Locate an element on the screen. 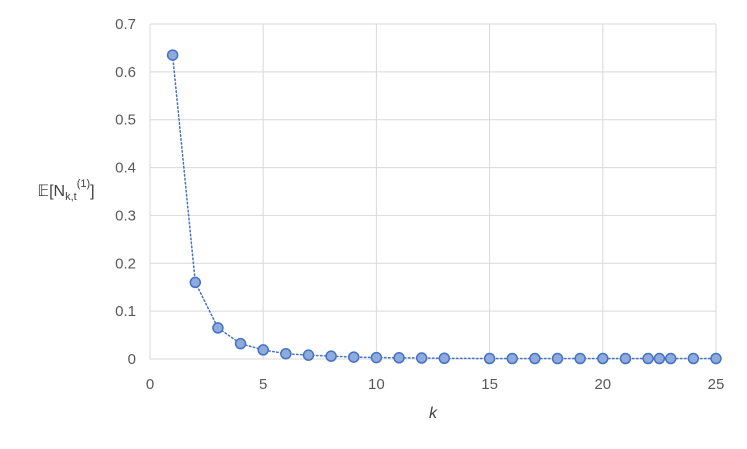  y-axis-title-main: 𝔼[N is located at coordinates (51, 191).